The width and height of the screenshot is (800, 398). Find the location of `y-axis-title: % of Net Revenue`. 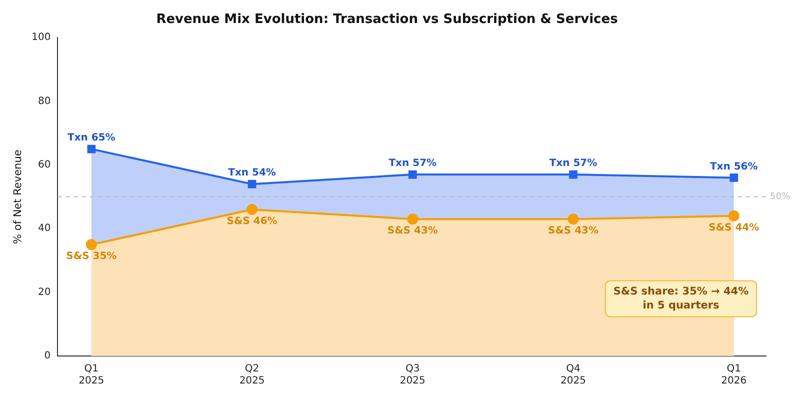

y-axis-title: % of Net Revenue is located at coordinates (18, 197).